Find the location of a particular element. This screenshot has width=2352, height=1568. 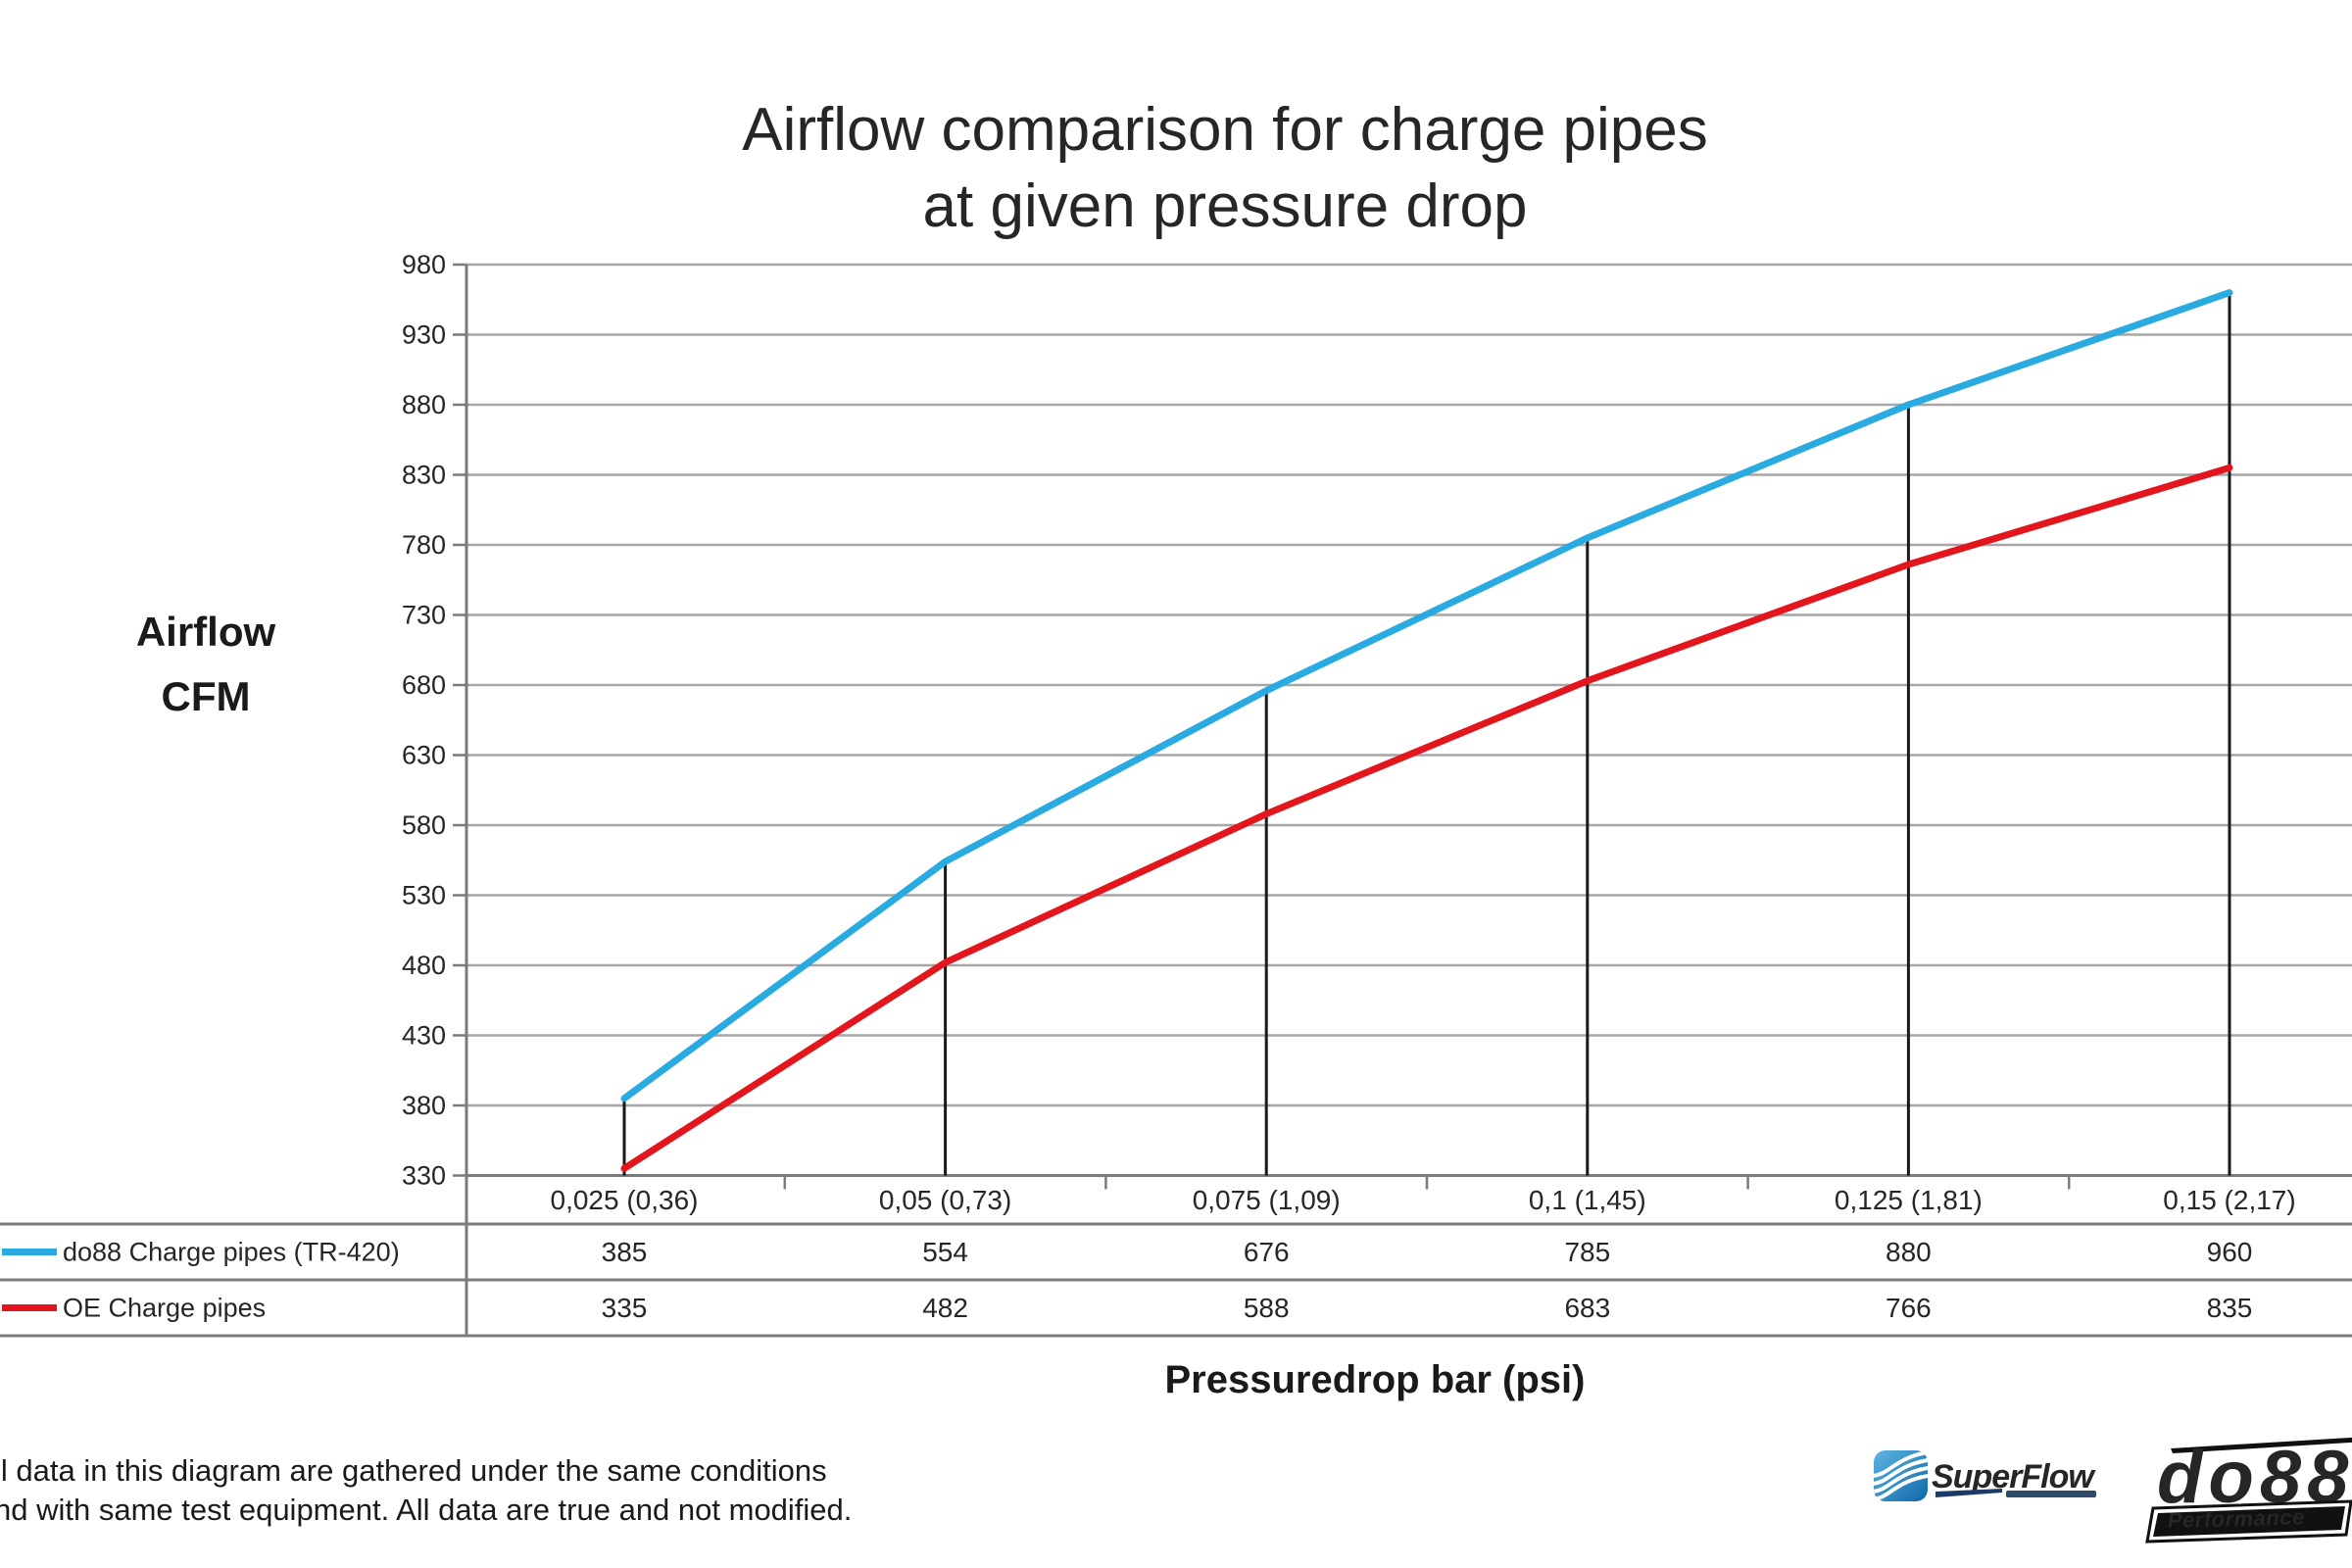

value-cell: 766 is located at coordinates (1909, 1308).